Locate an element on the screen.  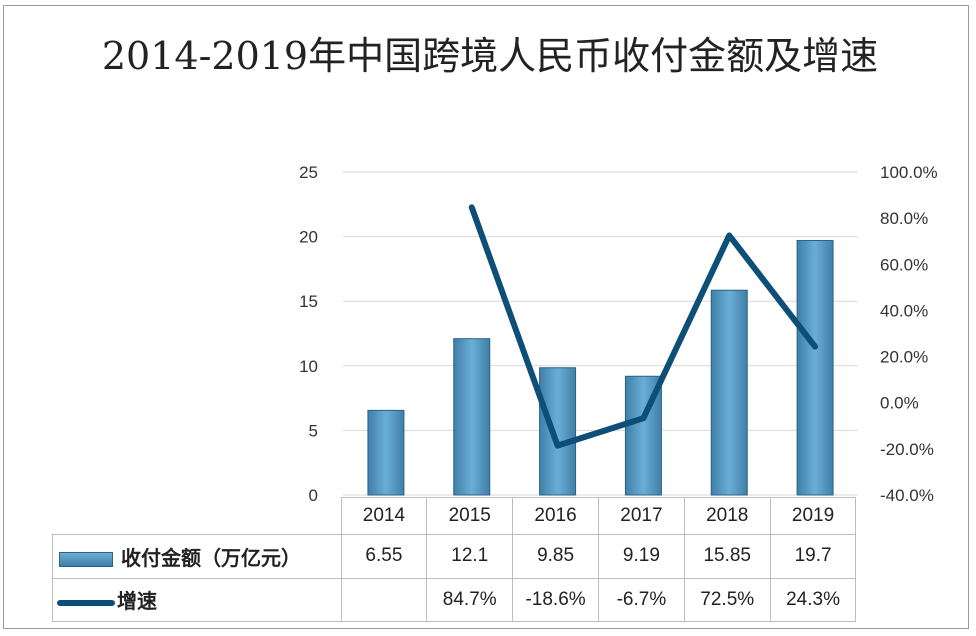
right-tick-label: 60.0% is located at coordinates (904, 264).